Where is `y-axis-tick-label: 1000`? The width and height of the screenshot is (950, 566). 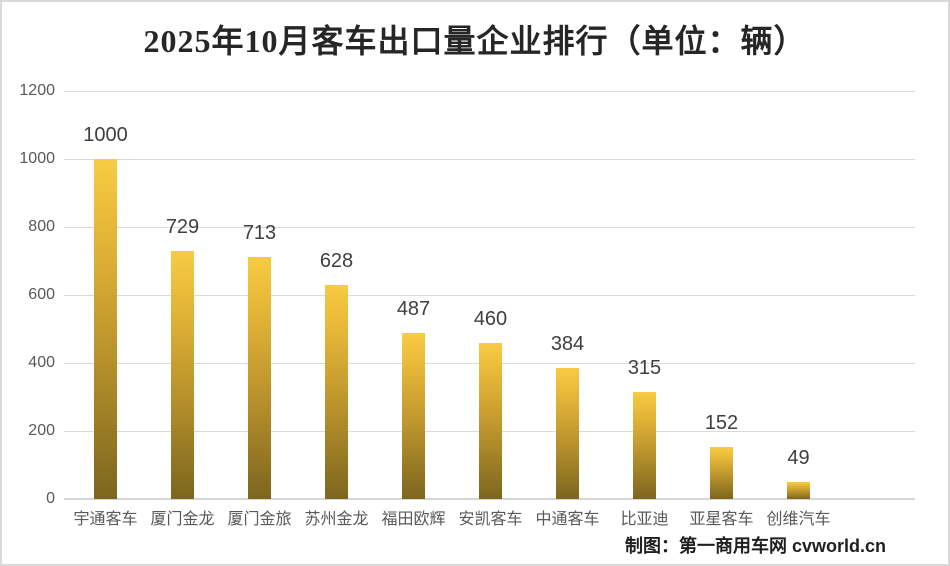
y-axis-tick-label: 1000 is located at coordinates (37, 158).